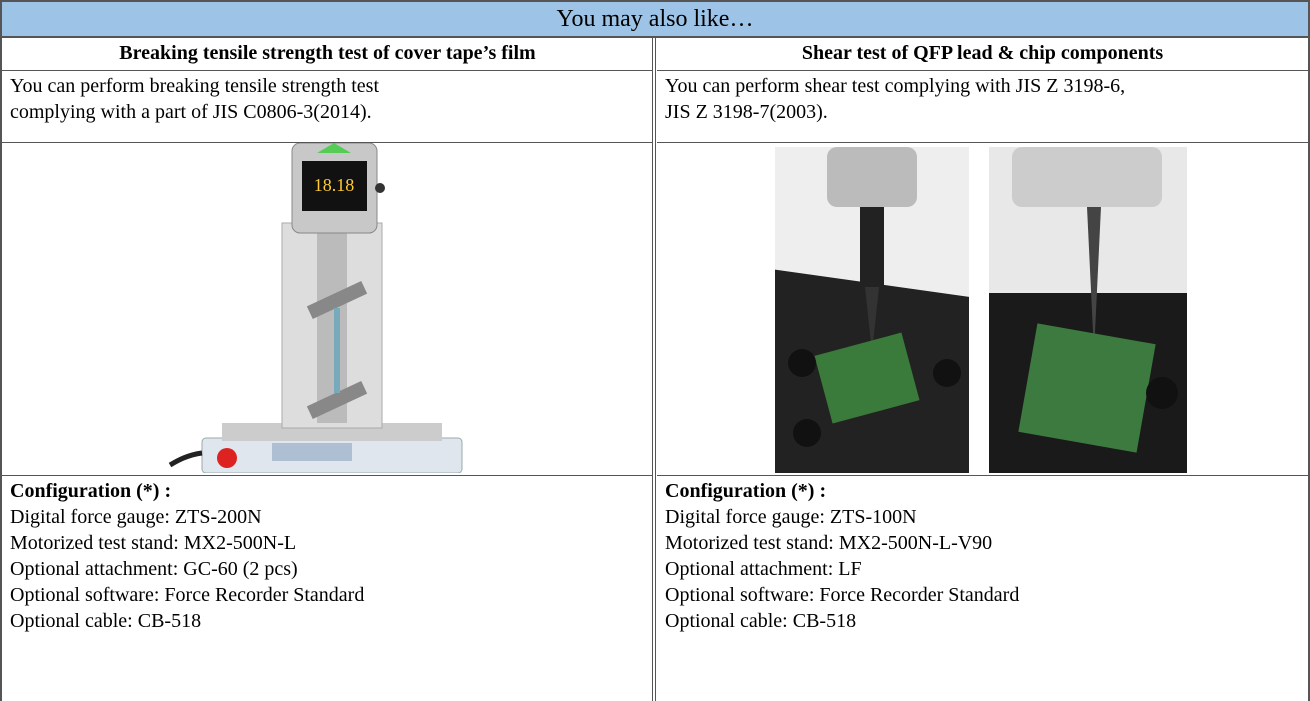 The width and height of the screenshot is (1310, 701). I want to click on column-title: Shear test of QFP lead & chip components, so click(983, 54).